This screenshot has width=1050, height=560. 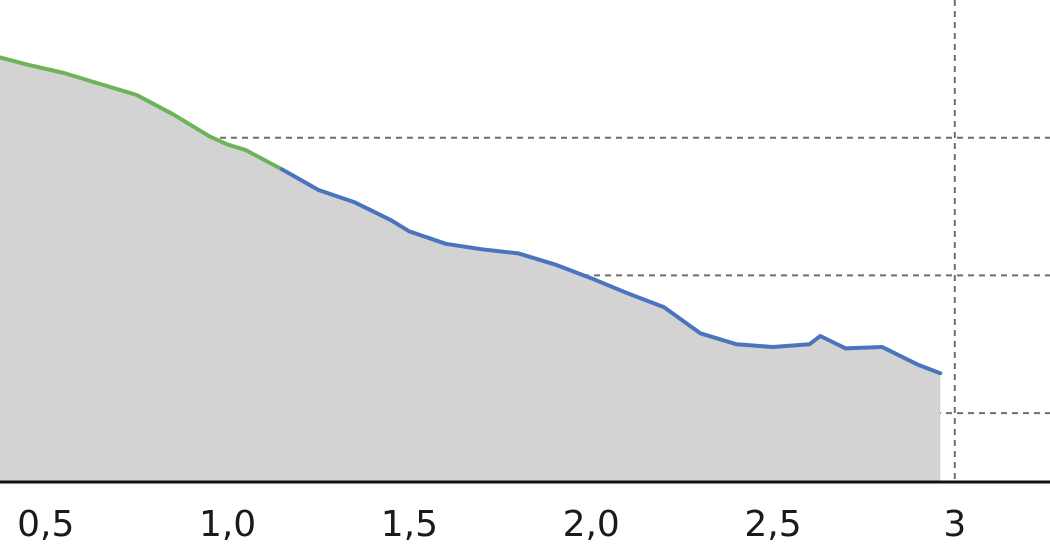 What do you see at coordinates (409, 524) in the screenshot?
I see `x-tick-label: 1,5` at bounding box center [409, 524].